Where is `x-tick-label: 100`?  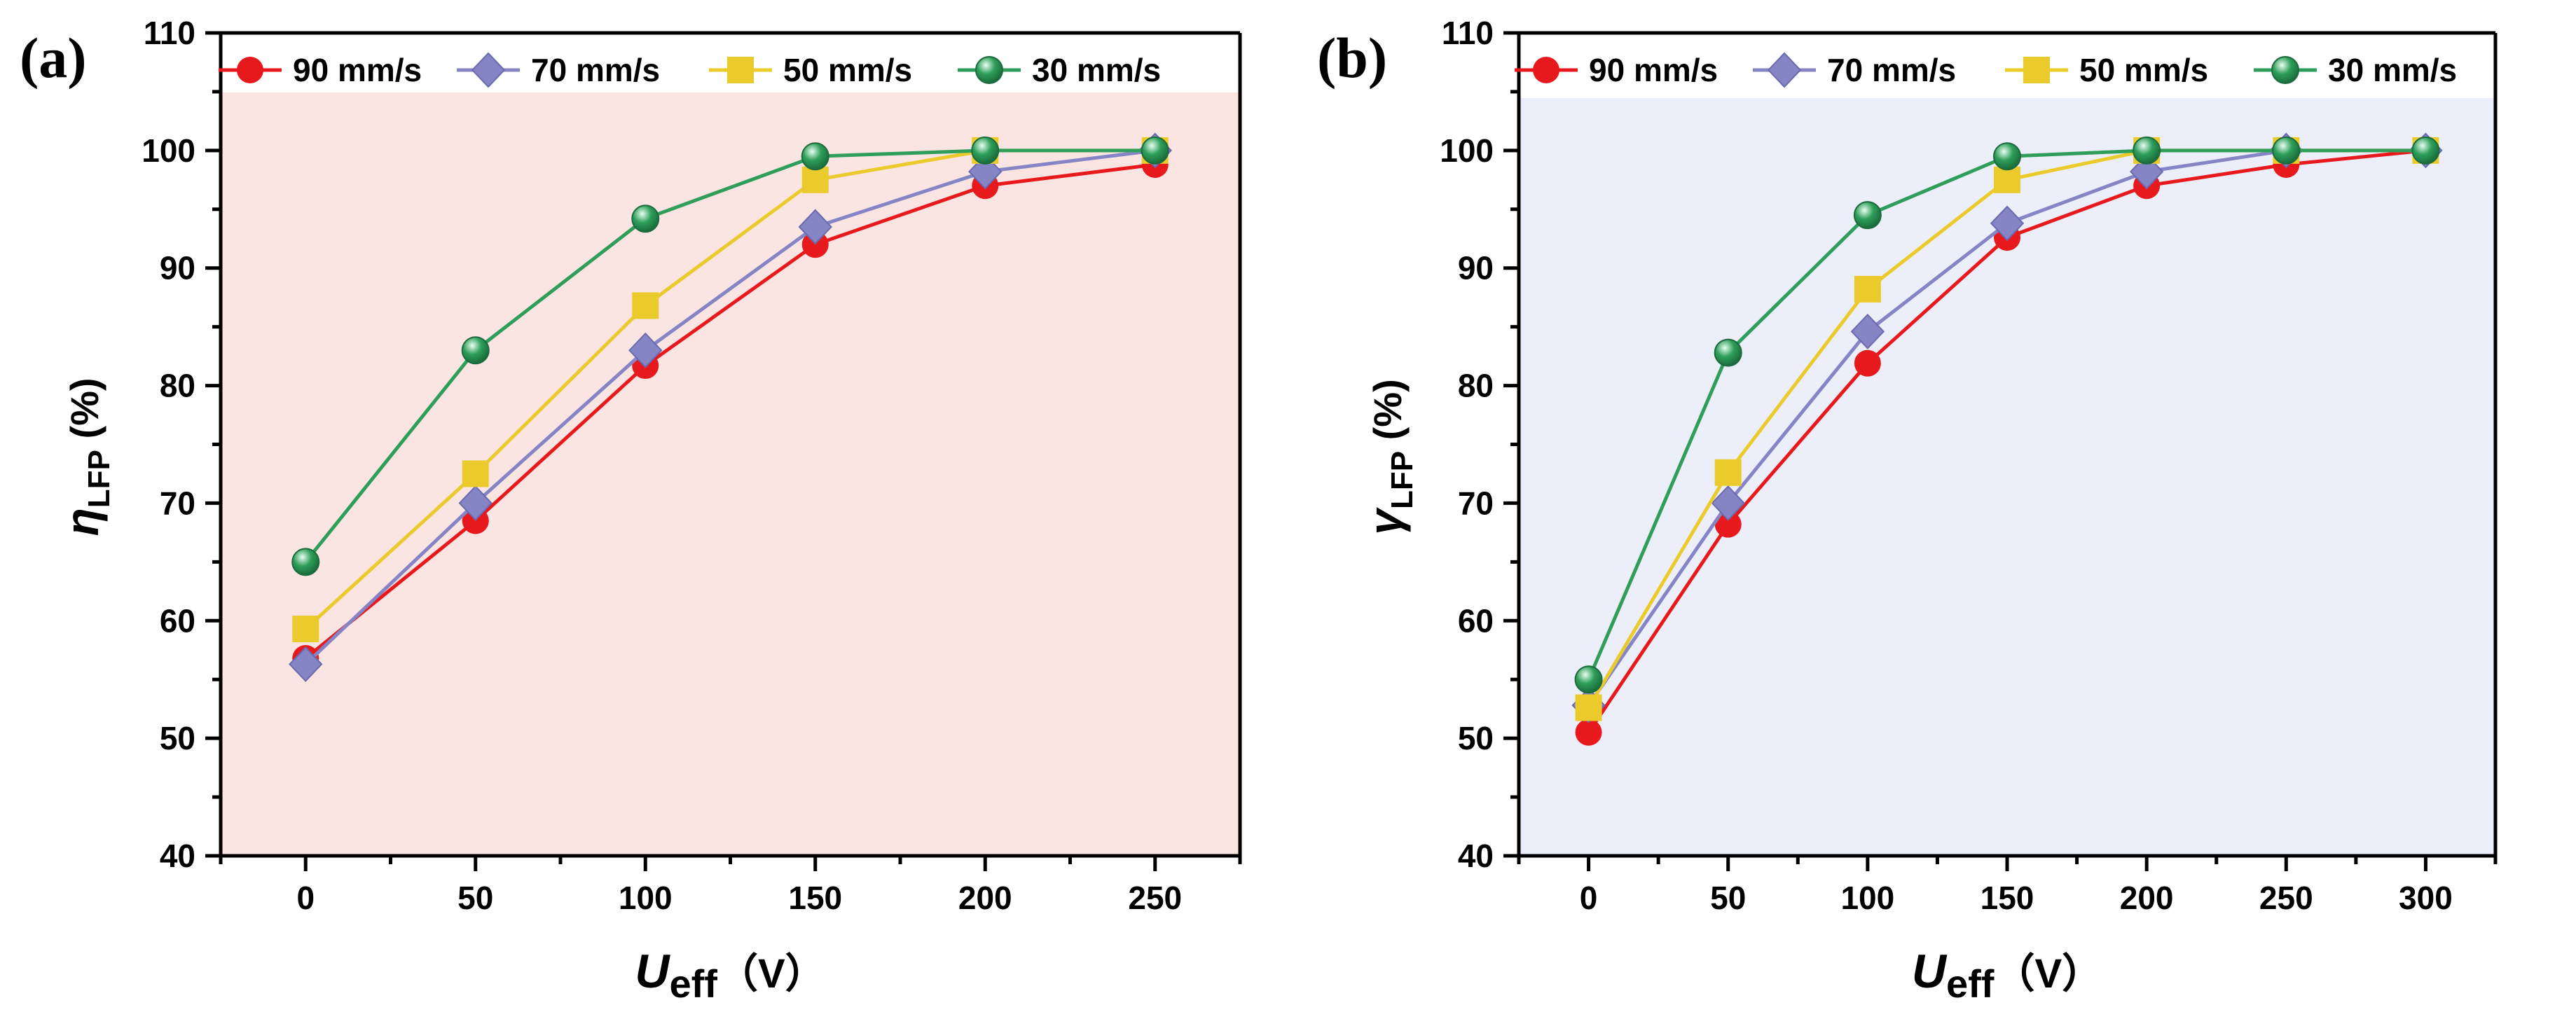 x-tick-label: 100 is located at coordinates (646, 898).